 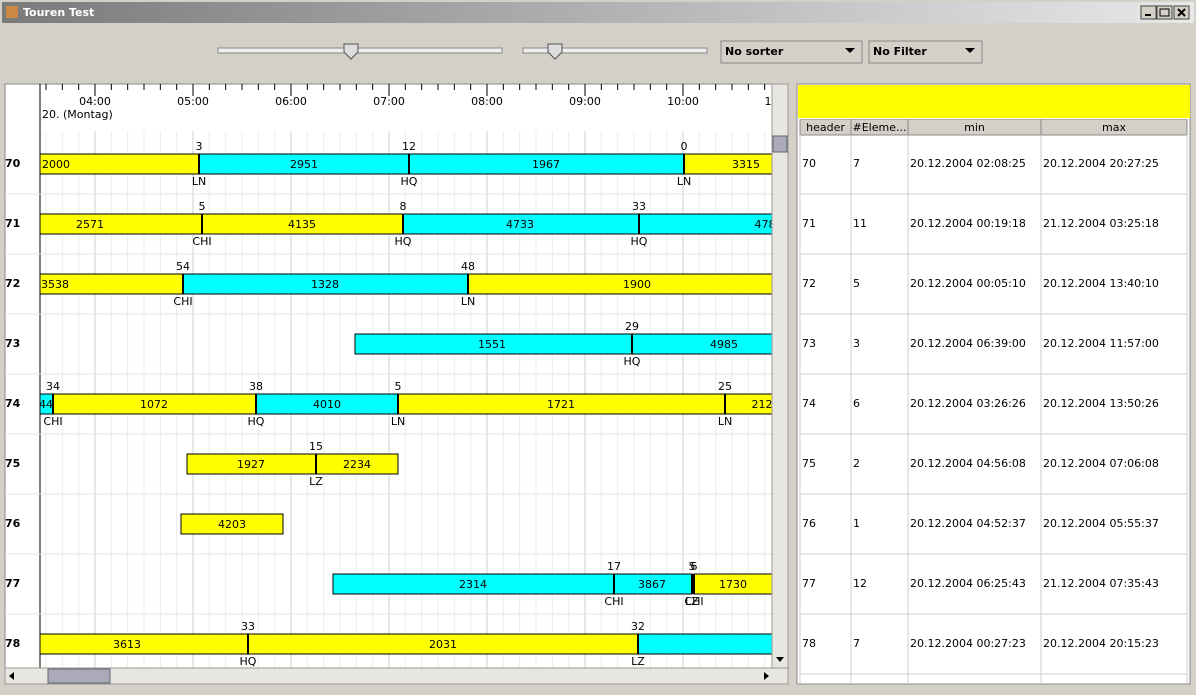 I want to click on table-cell: 20.12.2004 07:06:08, so click(x=1101, y=463).